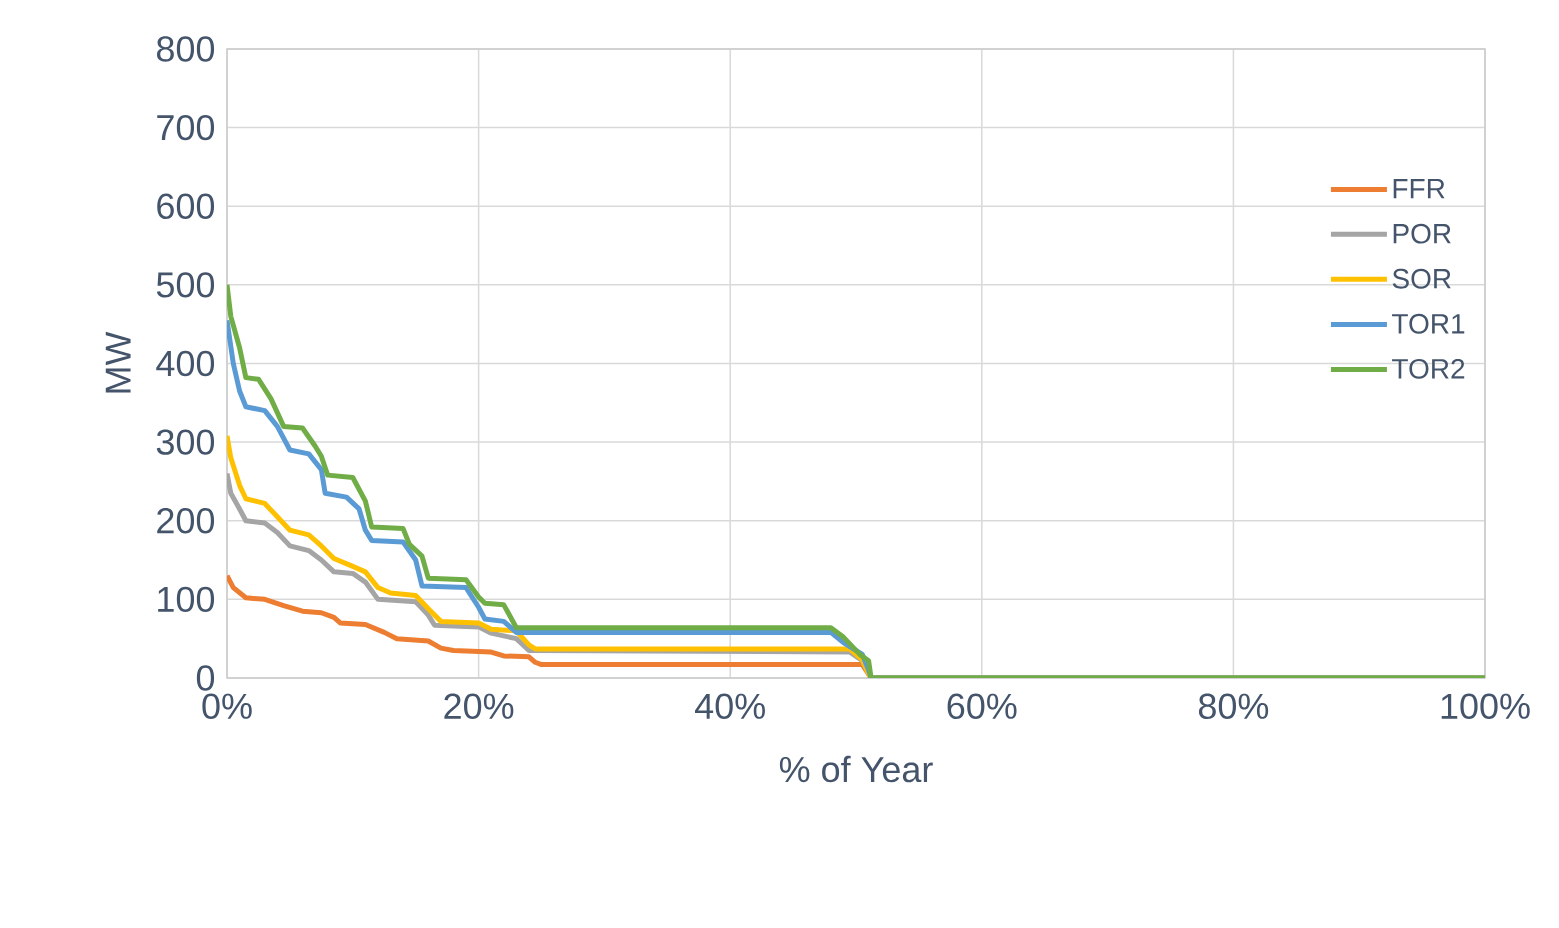 This screenshot has height=928, width=1559. What do you see at coordinates (1421, 278) in the screenshot?
I see `legend-label: SOR` at bounding box center [1421, 278].